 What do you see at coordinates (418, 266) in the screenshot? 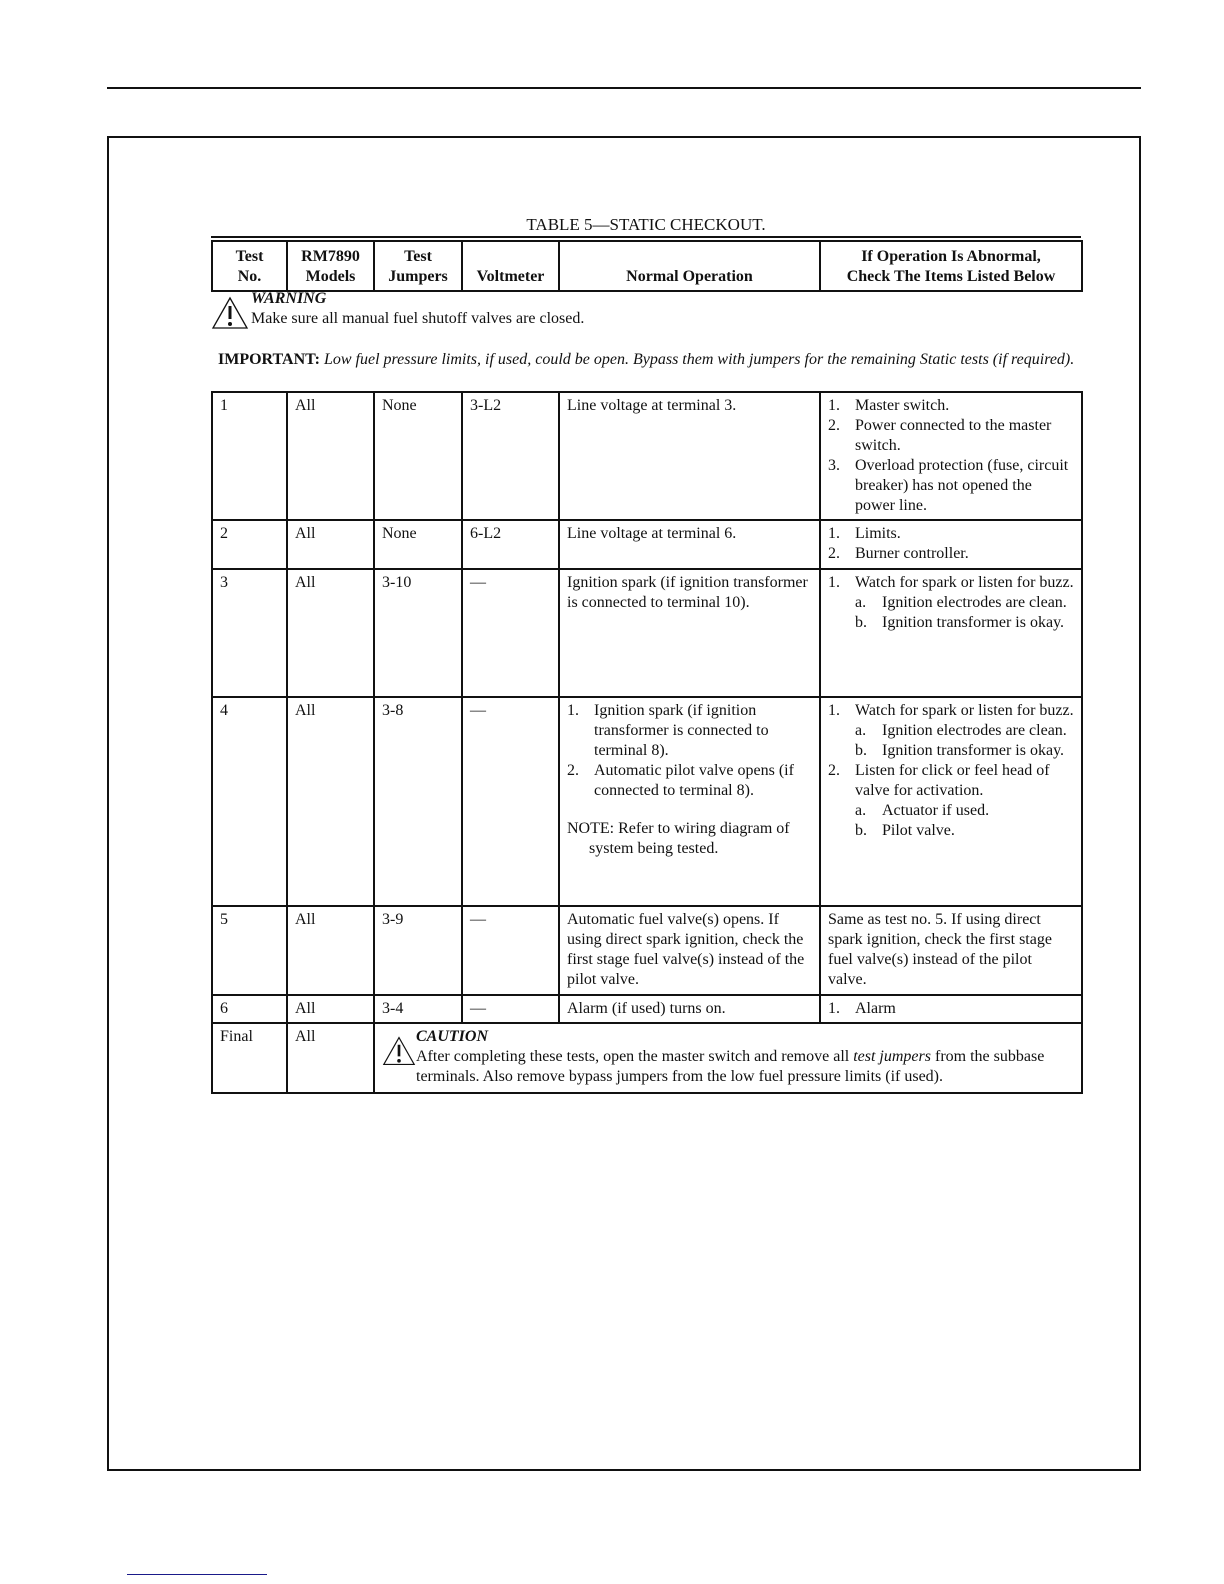
I see `column-header: Test Jumpers` at bounding box center [418, 266].